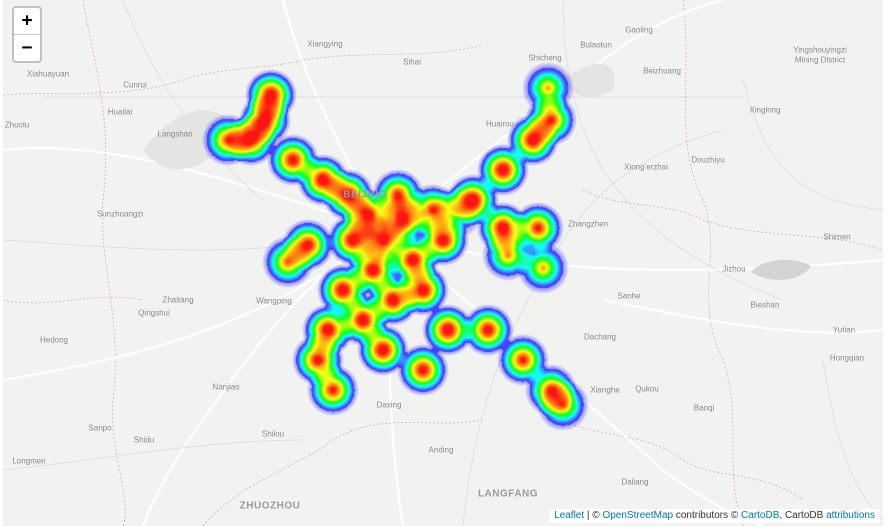 The height and width of the screenshot is (526, 888). I want to click on place-label: Gaoling, so click(639, 30).